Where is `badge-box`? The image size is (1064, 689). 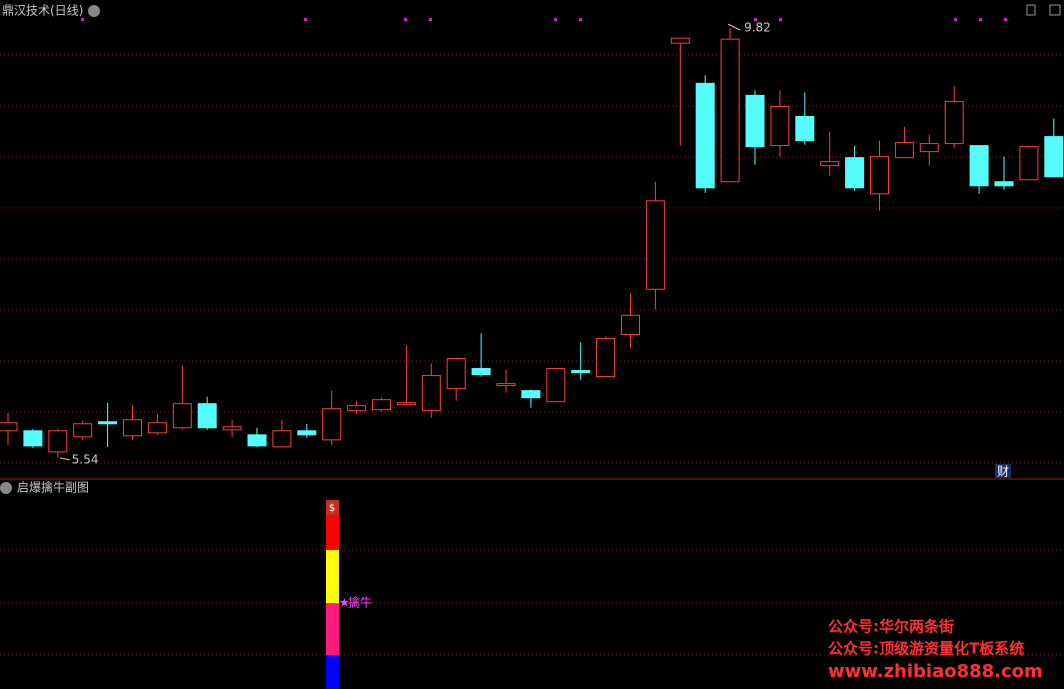
badge-box is located at coordinates (1003, 471).